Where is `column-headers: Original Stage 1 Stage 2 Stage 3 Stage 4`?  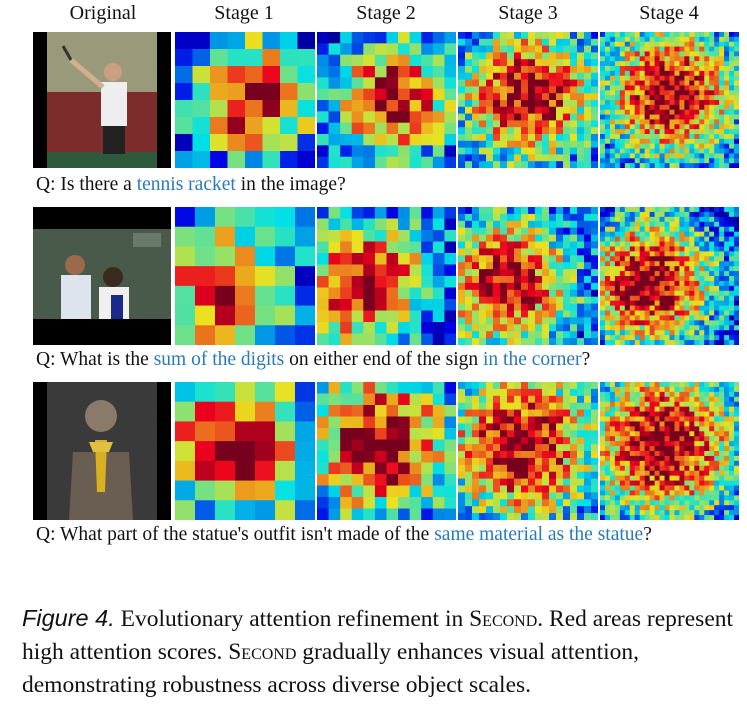 column-headers: Original Stage 1 Stage 2 Stage 3 Stage 4 is located at coordinates (373, 15).